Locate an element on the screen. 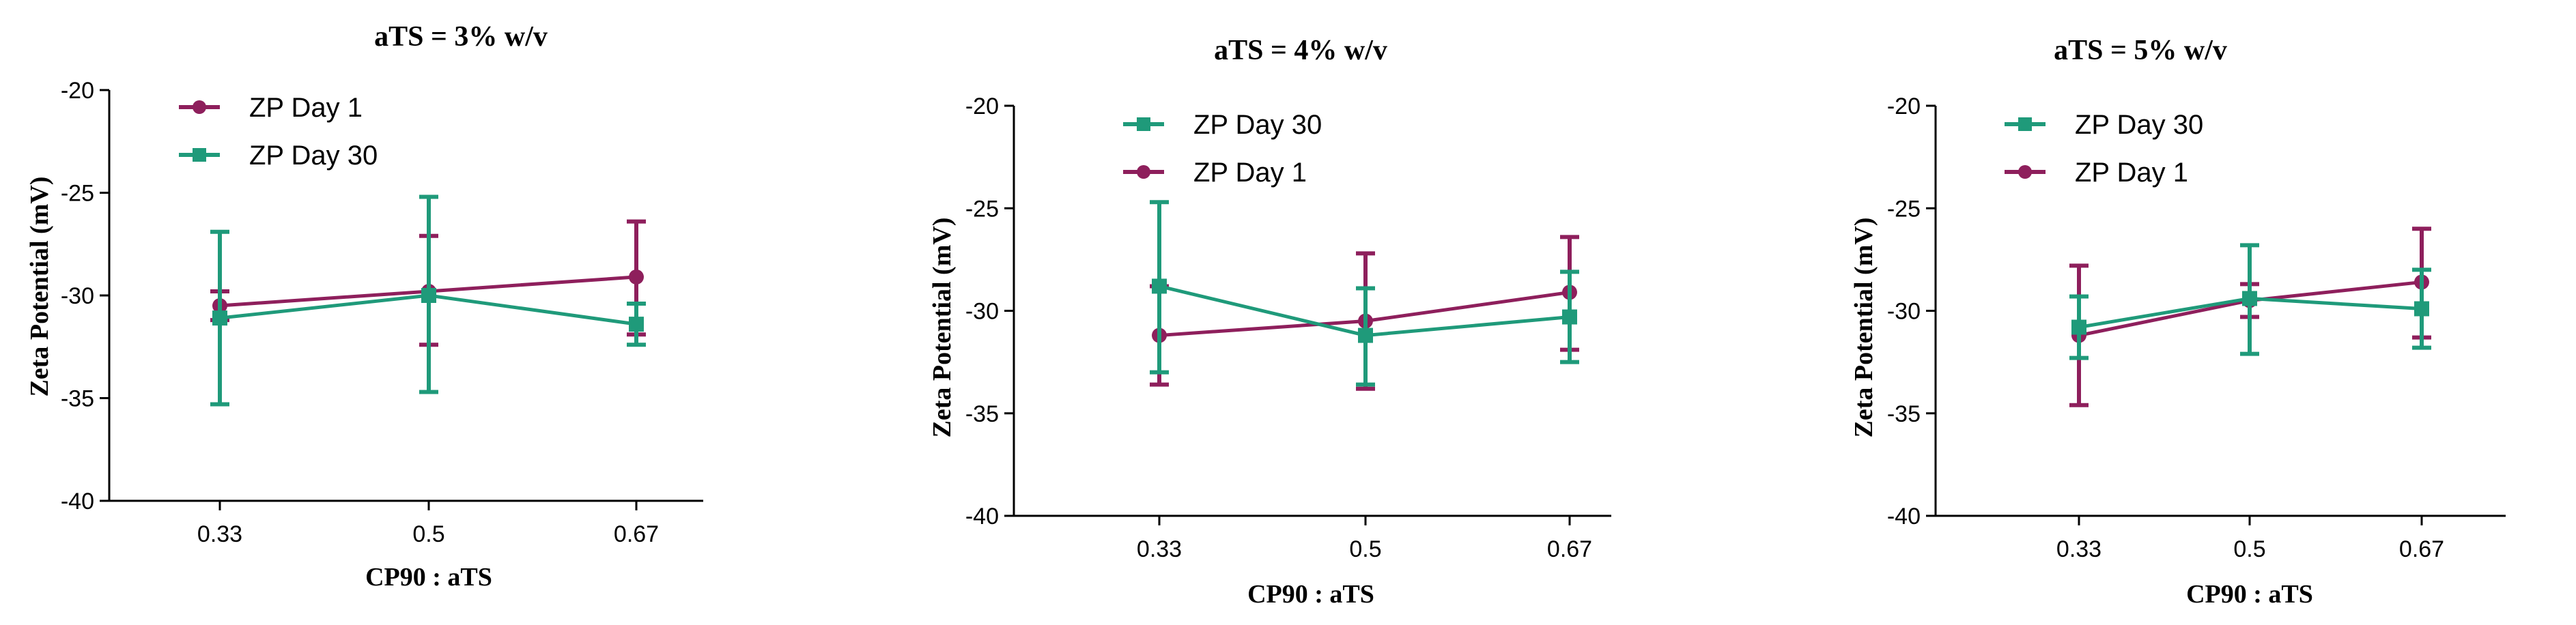 The image size is (2576, 625). panel-1-ylabel: Zeta Potential (mV) is located at coordinates (39, 287).